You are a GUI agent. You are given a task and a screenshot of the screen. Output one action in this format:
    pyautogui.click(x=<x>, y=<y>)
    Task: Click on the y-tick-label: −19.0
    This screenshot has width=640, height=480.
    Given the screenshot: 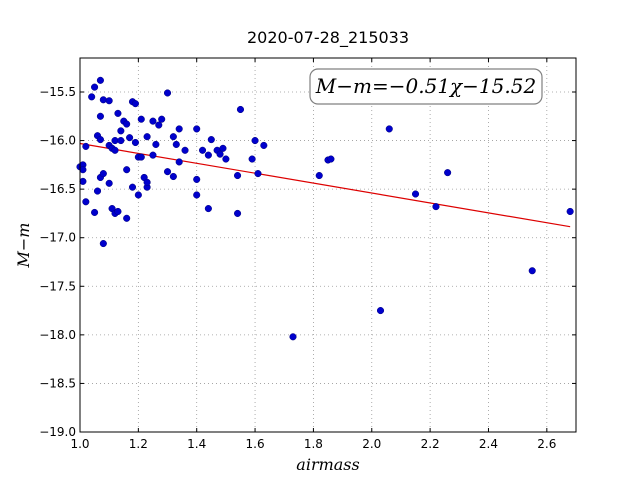 What is the action you would take?
    pyautogui.click(x=57, y=432)
    